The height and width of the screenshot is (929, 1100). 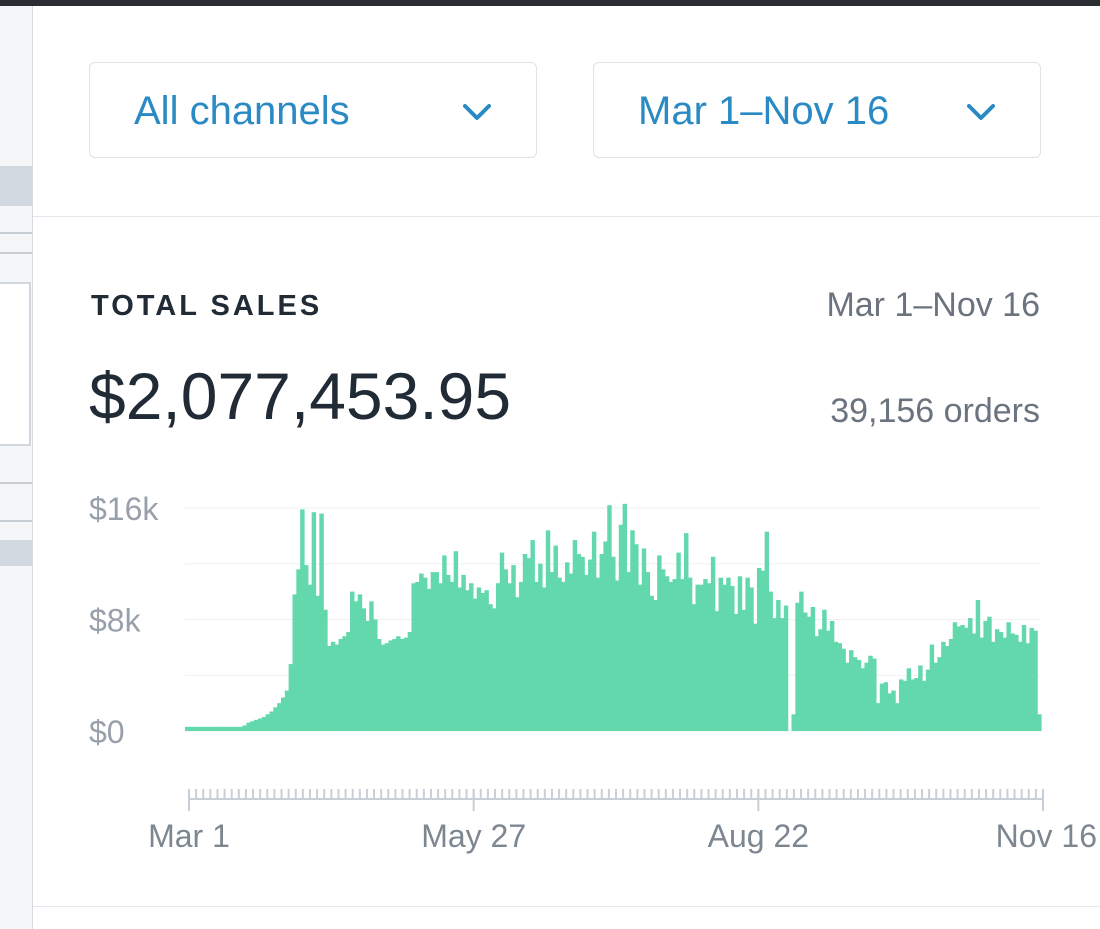 I want to click on background-box, so click(x=15, y=364).